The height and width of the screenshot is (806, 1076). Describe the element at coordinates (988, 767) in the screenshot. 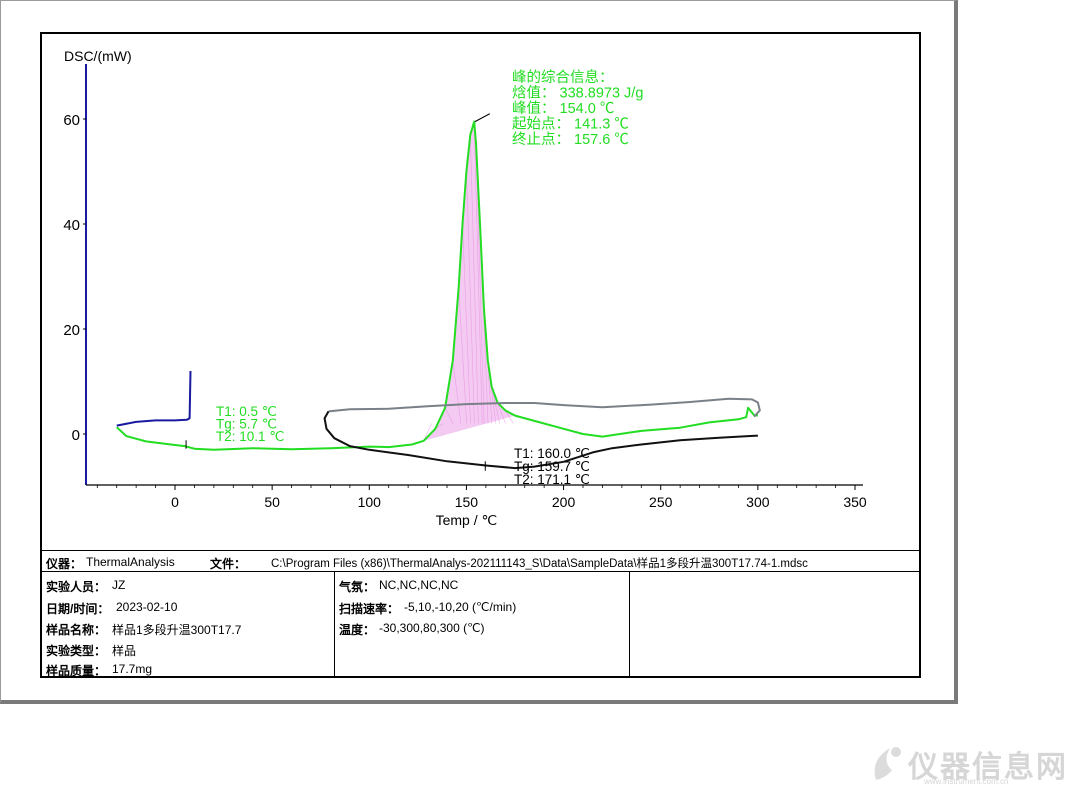

I see `watermark-text: 仪器信息网` at that location.